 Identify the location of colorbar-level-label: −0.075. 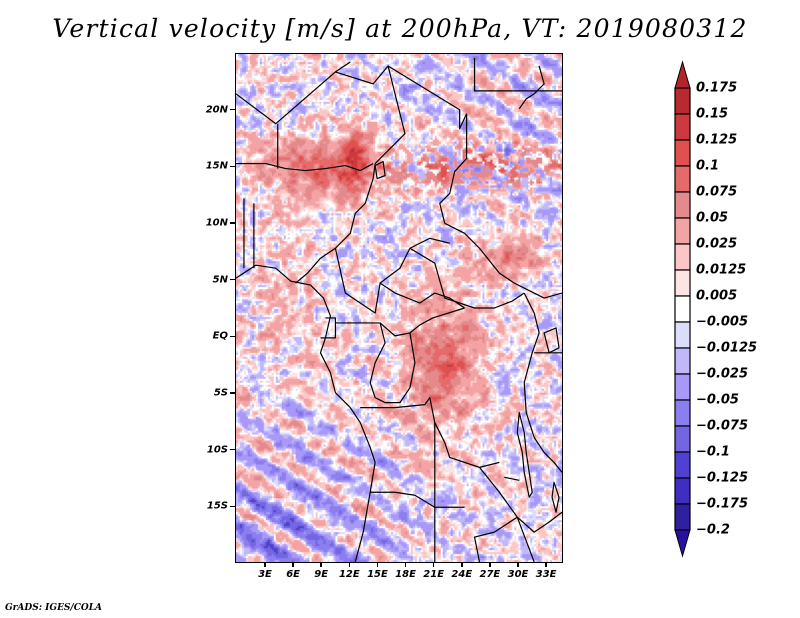
(722, 426).